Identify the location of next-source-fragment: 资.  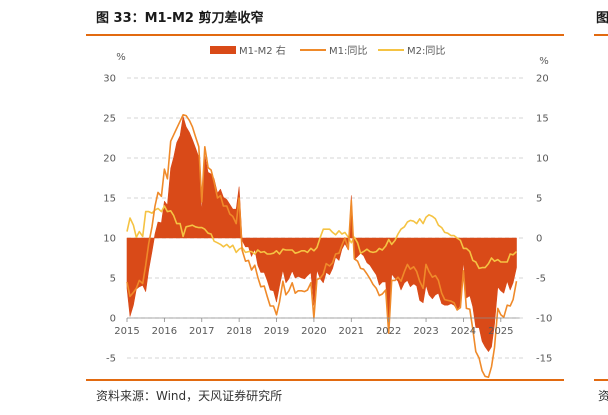
(603, 396).